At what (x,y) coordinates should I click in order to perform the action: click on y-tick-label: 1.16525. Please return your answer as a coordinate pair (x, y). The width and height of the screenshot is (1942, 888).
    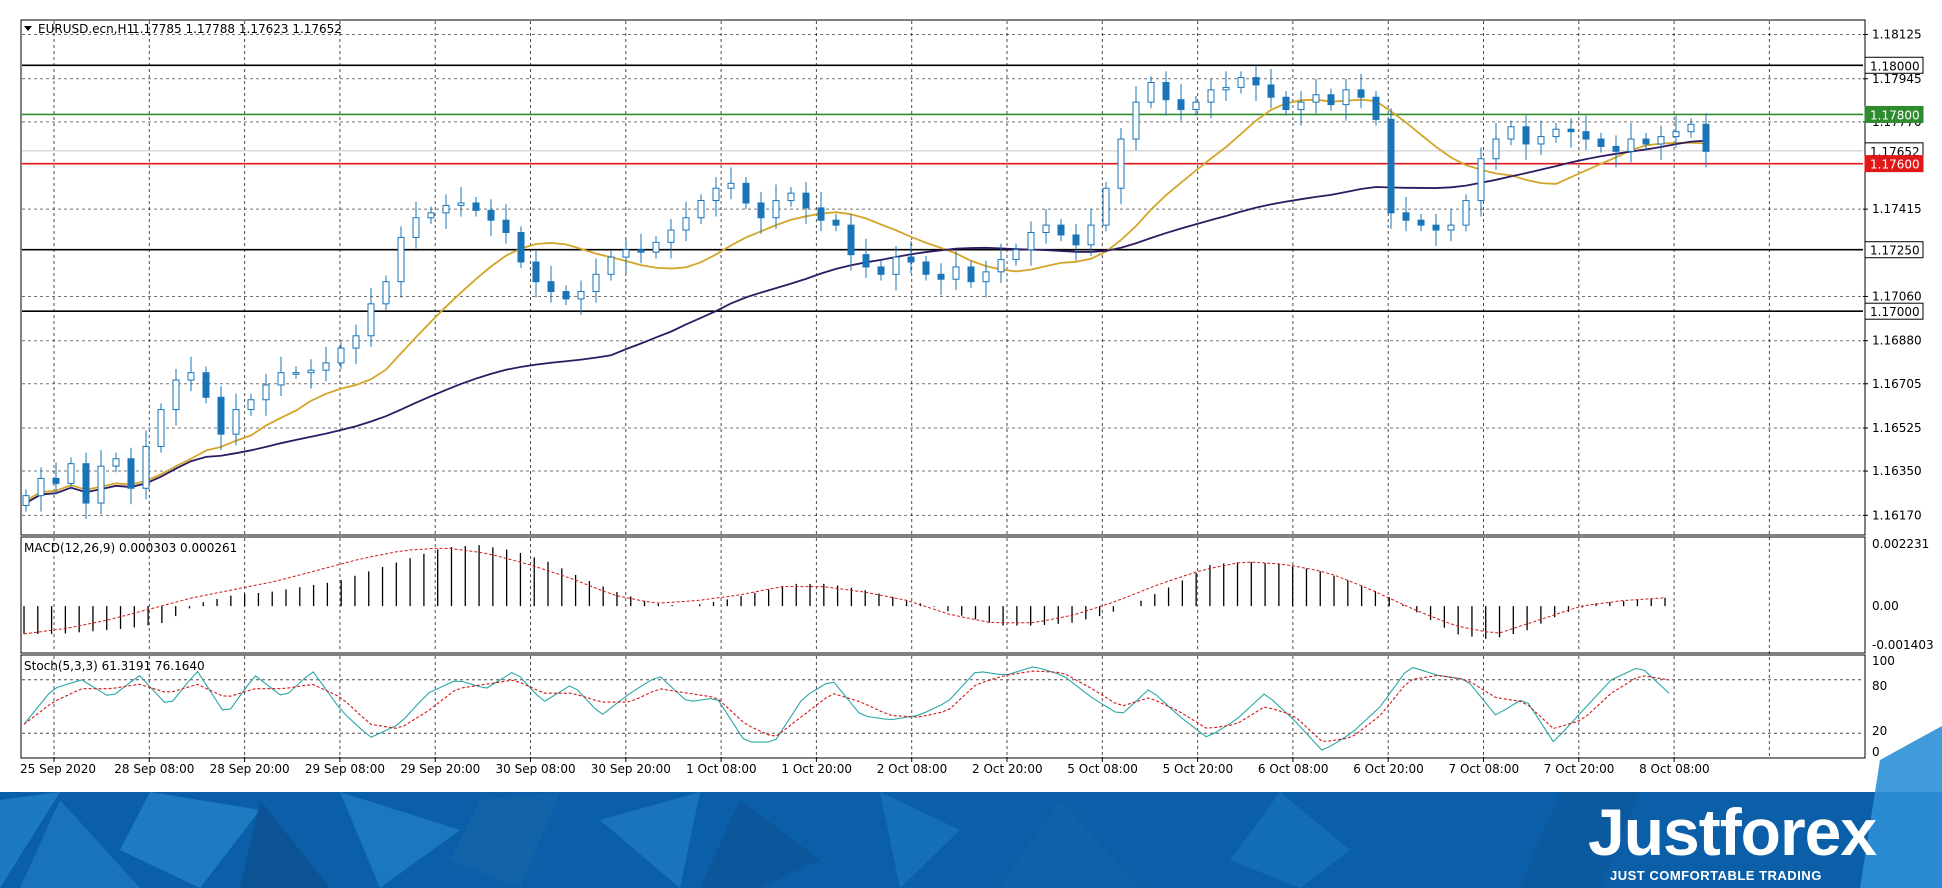
    Looking at the image, I should click on (1897, 428).